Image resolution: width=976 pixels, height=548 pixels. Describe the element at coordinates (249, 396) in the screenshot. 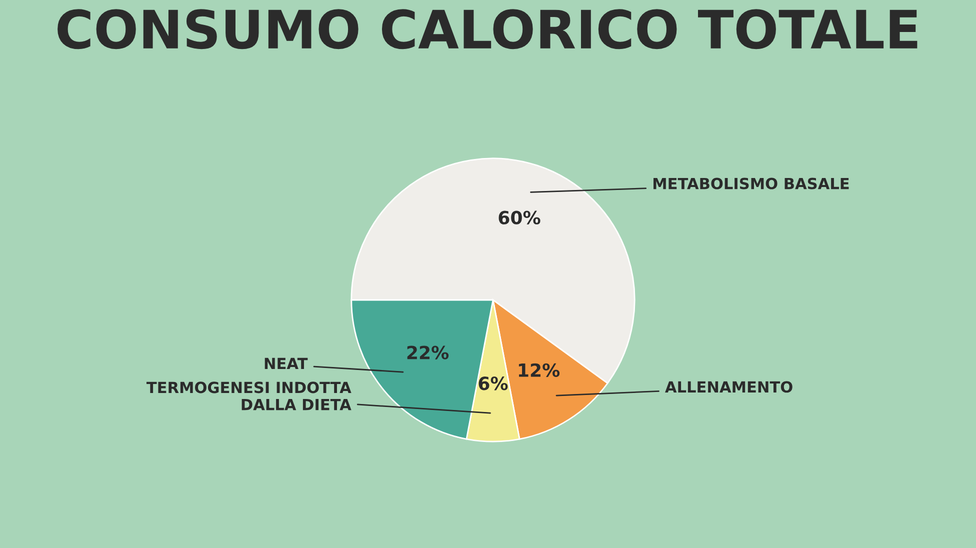

I see `slice-label: TERMOGENESI INDOTTA DALLA DIETA` at that location.